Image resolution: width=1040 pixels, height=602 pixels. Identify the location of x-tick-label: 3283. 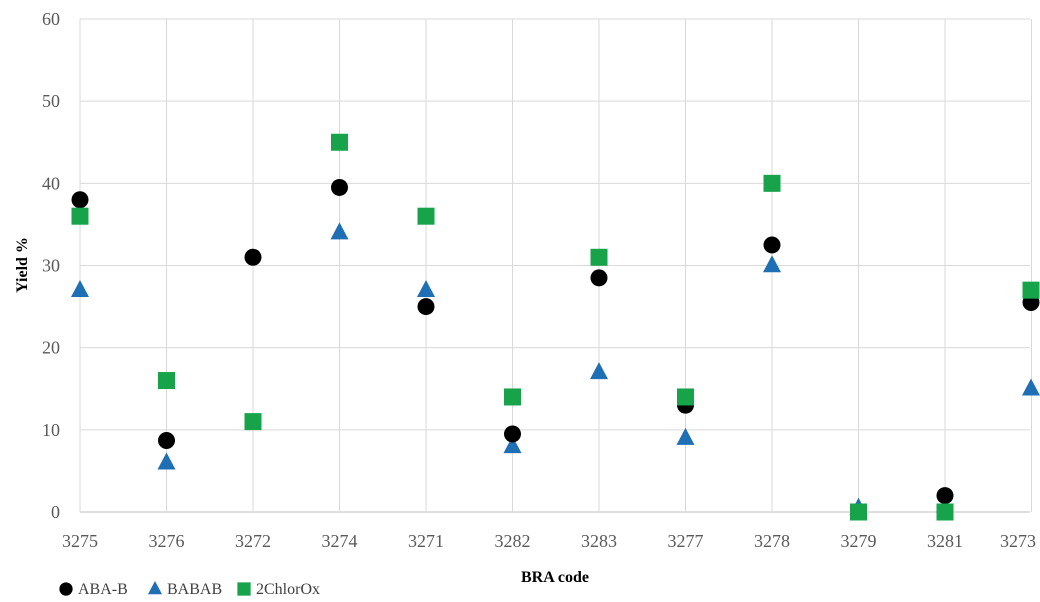
(599, 541).